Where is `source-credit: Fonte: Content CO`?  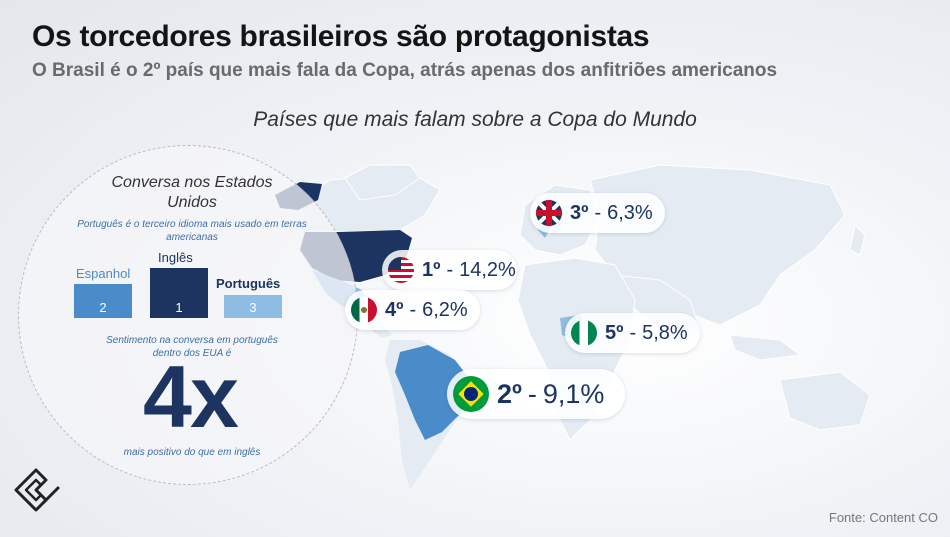 source-credit: Fonte: Content CO is located at coordinates (883, 517).